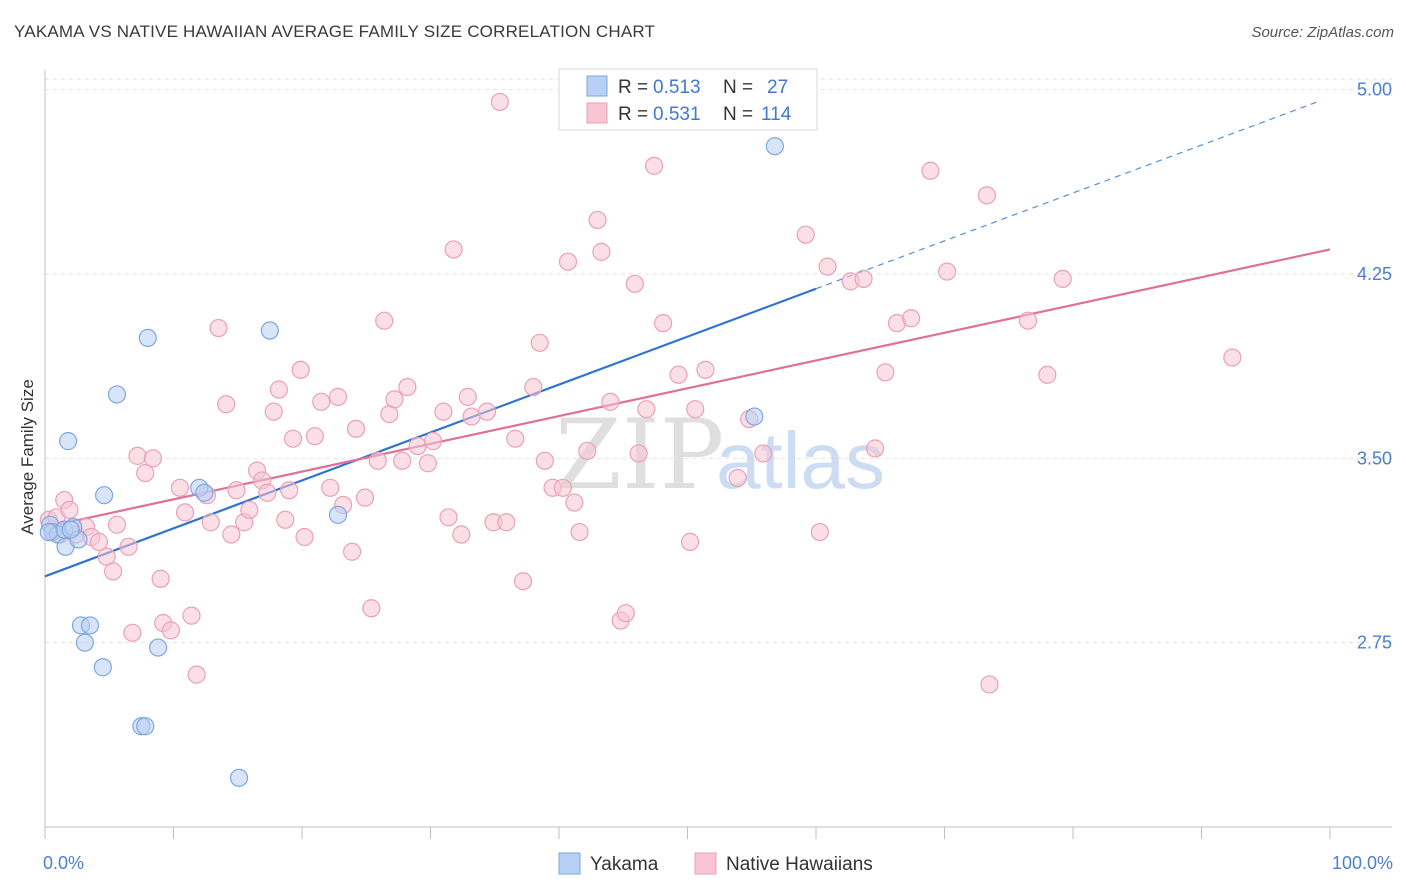 The height and width of the screenshot is (892, 1406). I want to click on legend-swatch-yakama, so click(597, 86).